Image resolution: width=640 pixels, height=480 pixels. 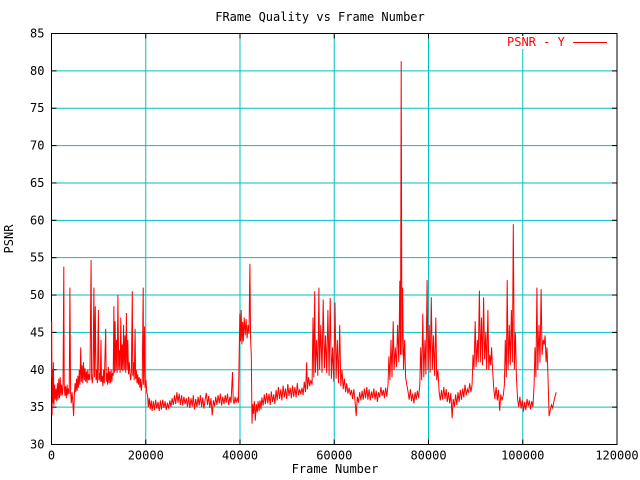 What do you see at coordinates (37, 332) in the screenshot?
I see `y-tick-label: 45` at bounding box center [37, 332].